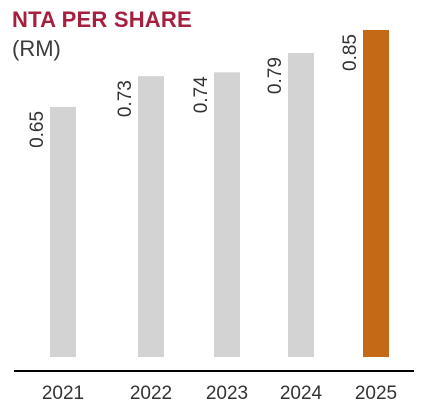  Describe the element at coordinates (301, 393) in the screenshot. I see `category-label-2024: 2024` at that location.